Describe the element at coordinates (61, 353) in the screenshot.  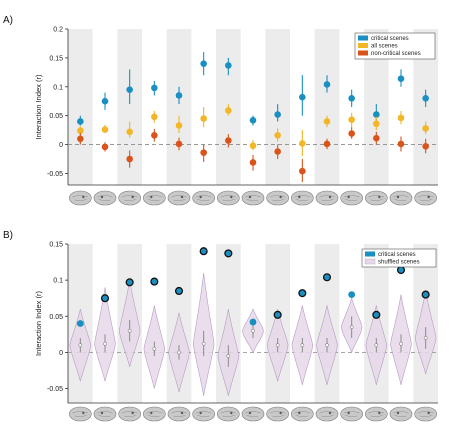
I see `b-y-tick-label-2: 0` at that location.